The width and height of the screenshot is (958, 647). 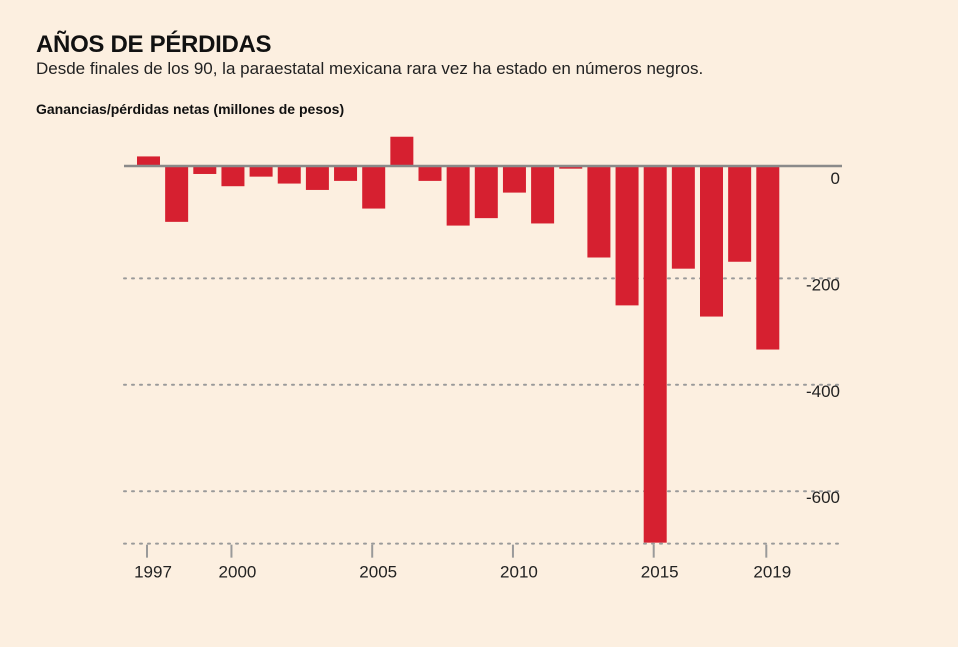 I want to click on chart-title: AÑOS DE PÉRDIDAS, so click(x=154, y=44).